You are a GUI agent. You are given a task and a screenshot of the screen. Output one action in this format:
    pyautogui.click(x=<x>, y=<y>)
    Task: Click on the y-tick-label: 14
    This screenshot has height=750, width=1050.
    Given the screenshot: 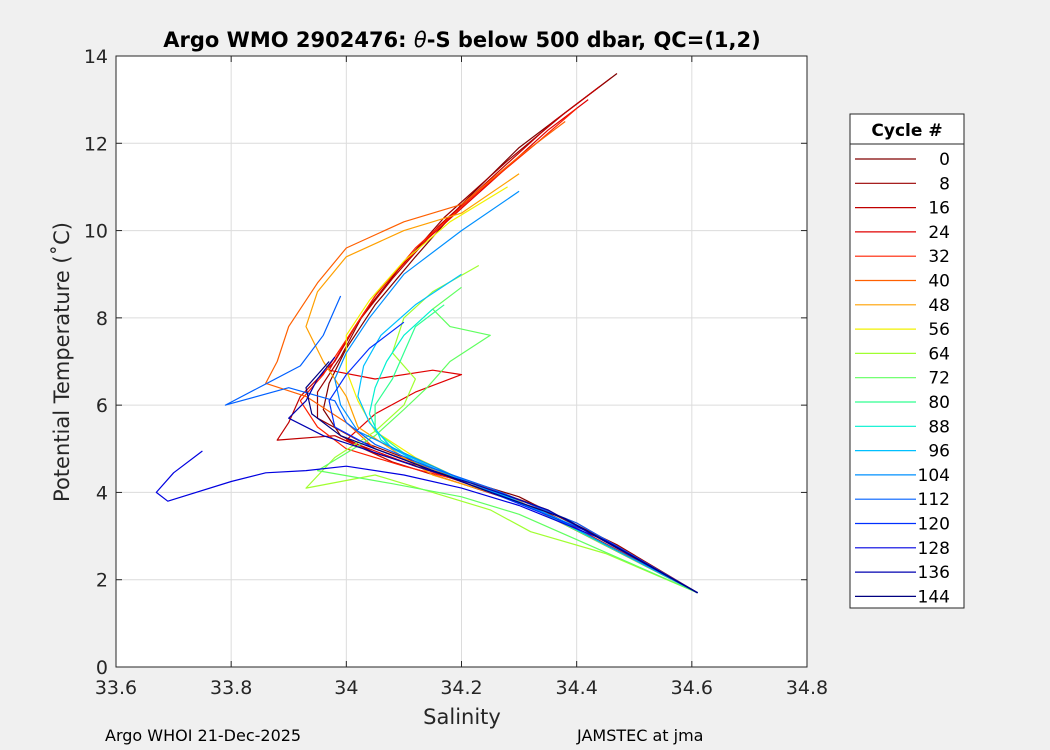 What is the action you would take?
    pyautogui.click(x=96, y=57)
    